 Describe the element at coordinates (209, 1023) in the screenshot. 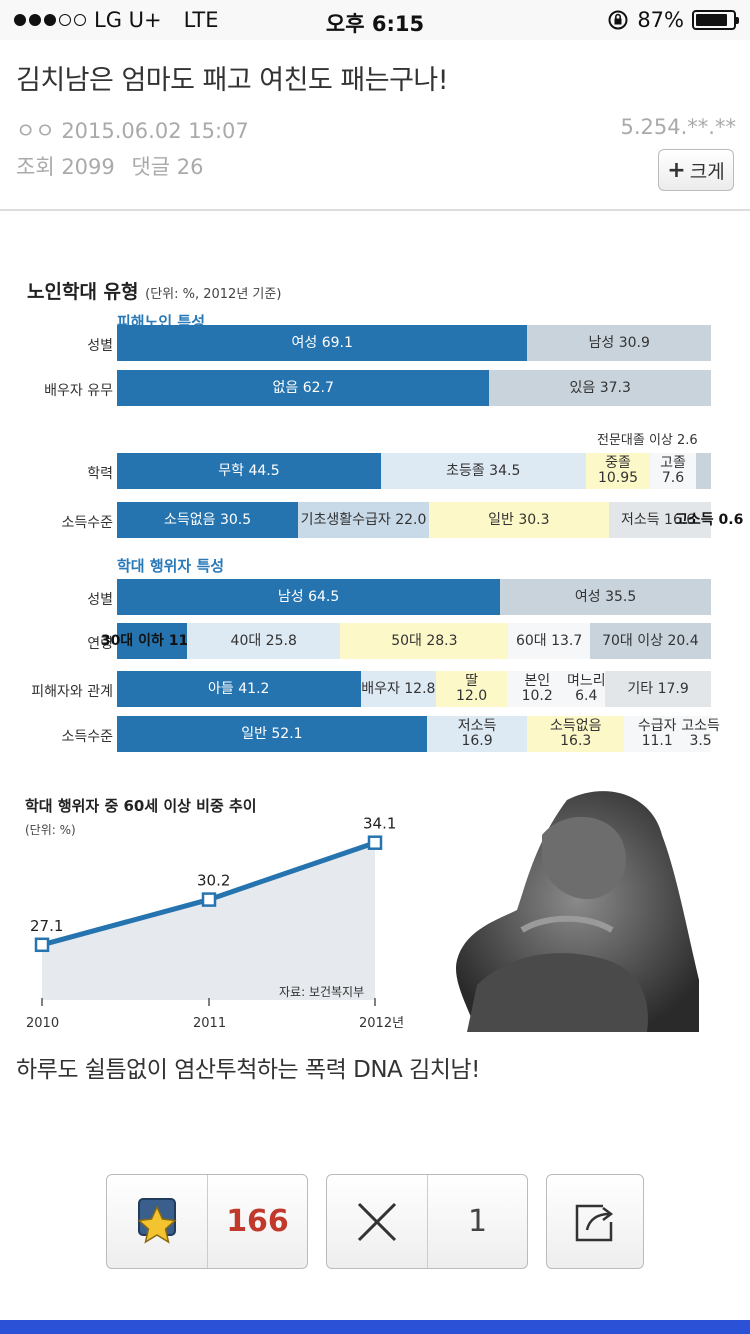

I see `line-chart-x-label: 2011` at that location.